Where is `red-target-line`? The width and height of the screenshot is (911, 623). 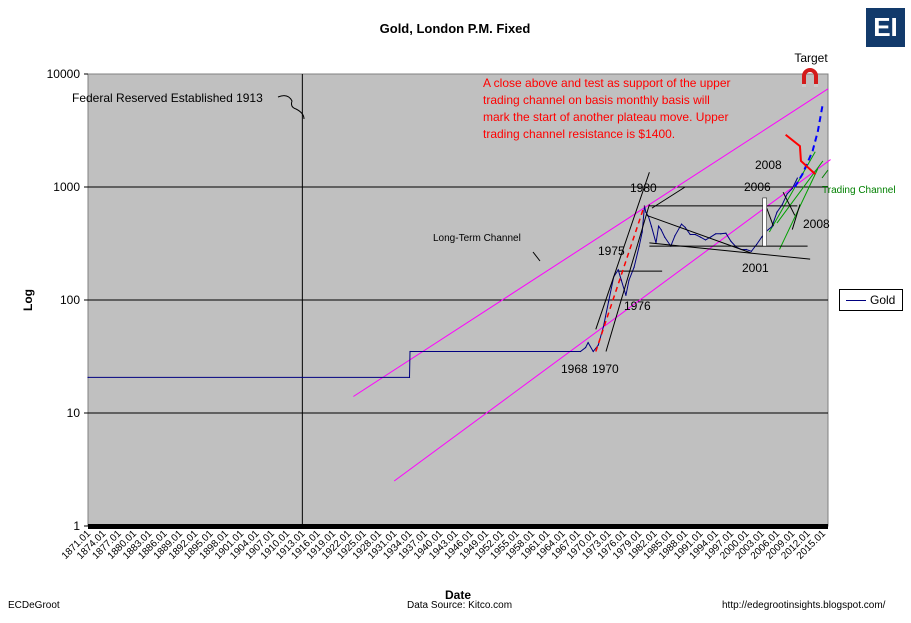
red-target-line is located at coordinates (800, 154).